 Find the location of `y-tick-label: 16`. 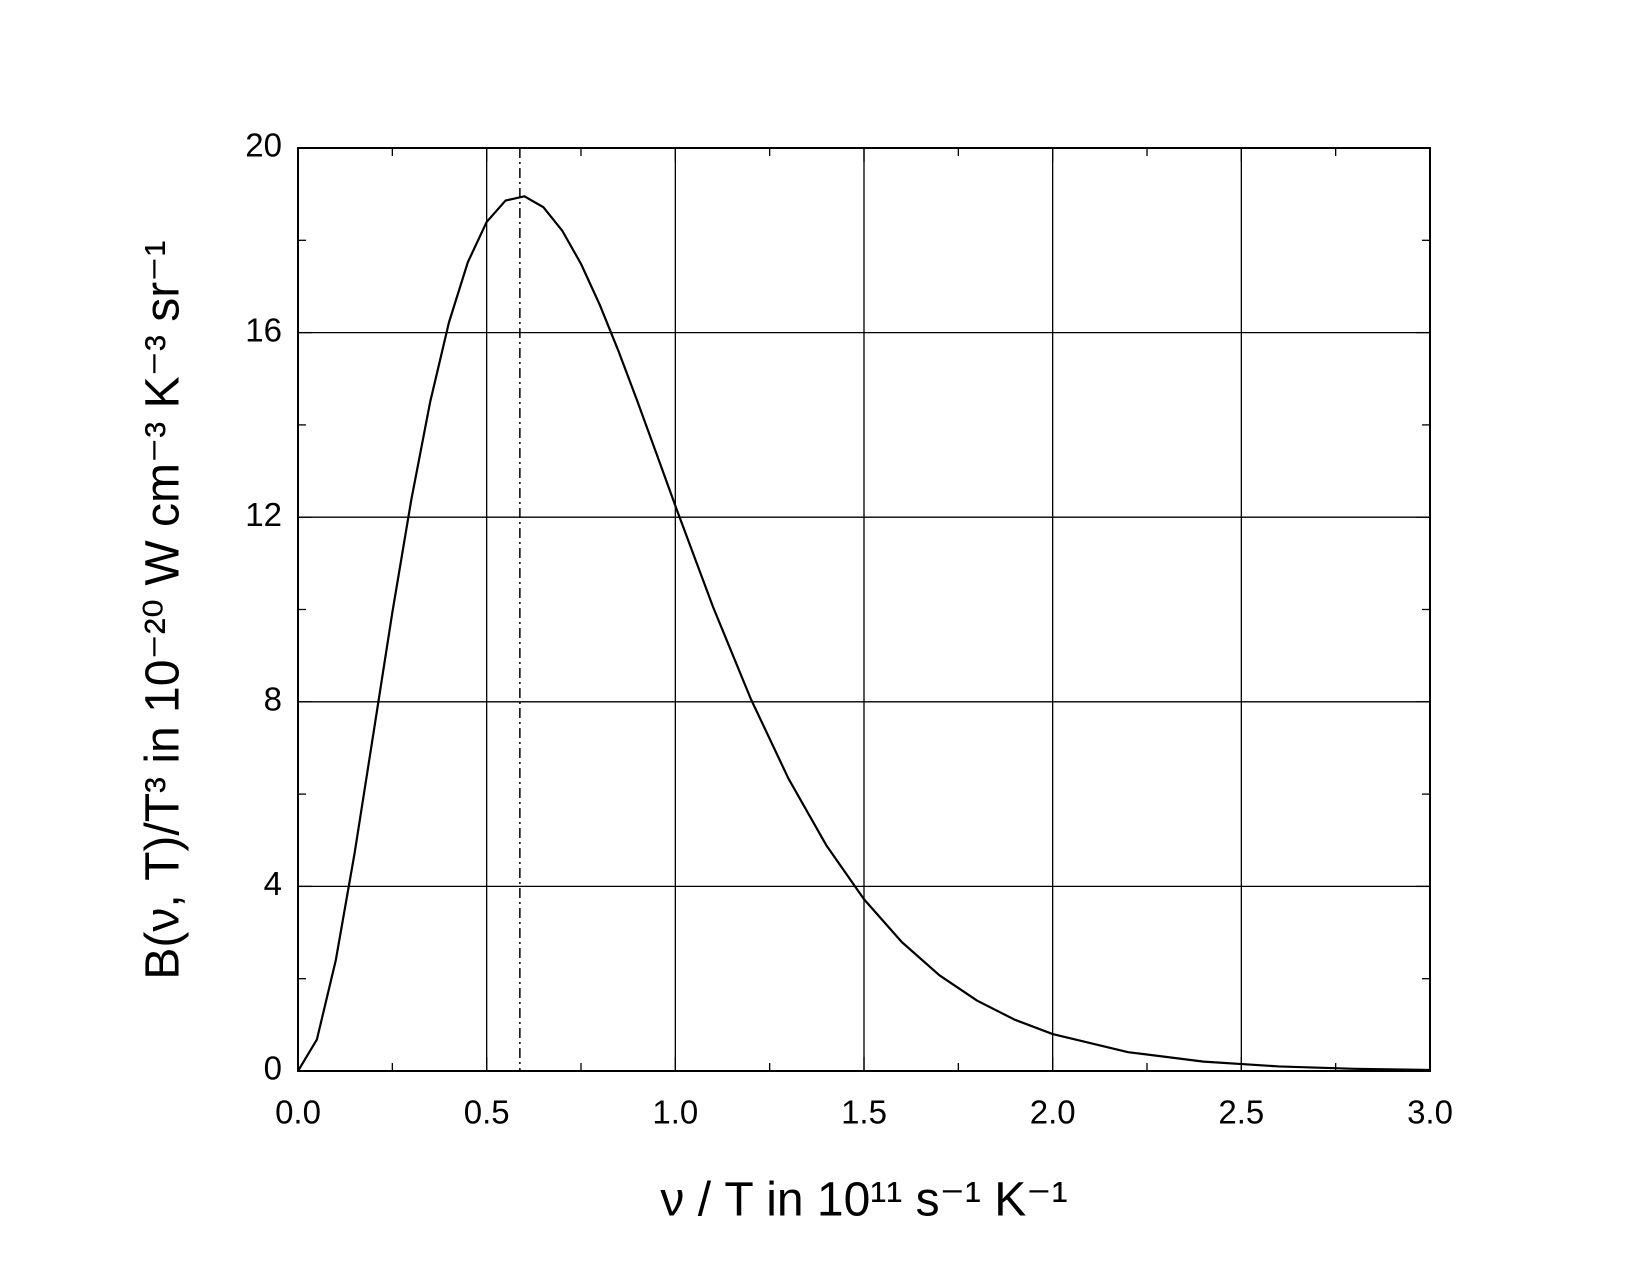

y-tick-label: 16 is located at coordinates (263, 329).